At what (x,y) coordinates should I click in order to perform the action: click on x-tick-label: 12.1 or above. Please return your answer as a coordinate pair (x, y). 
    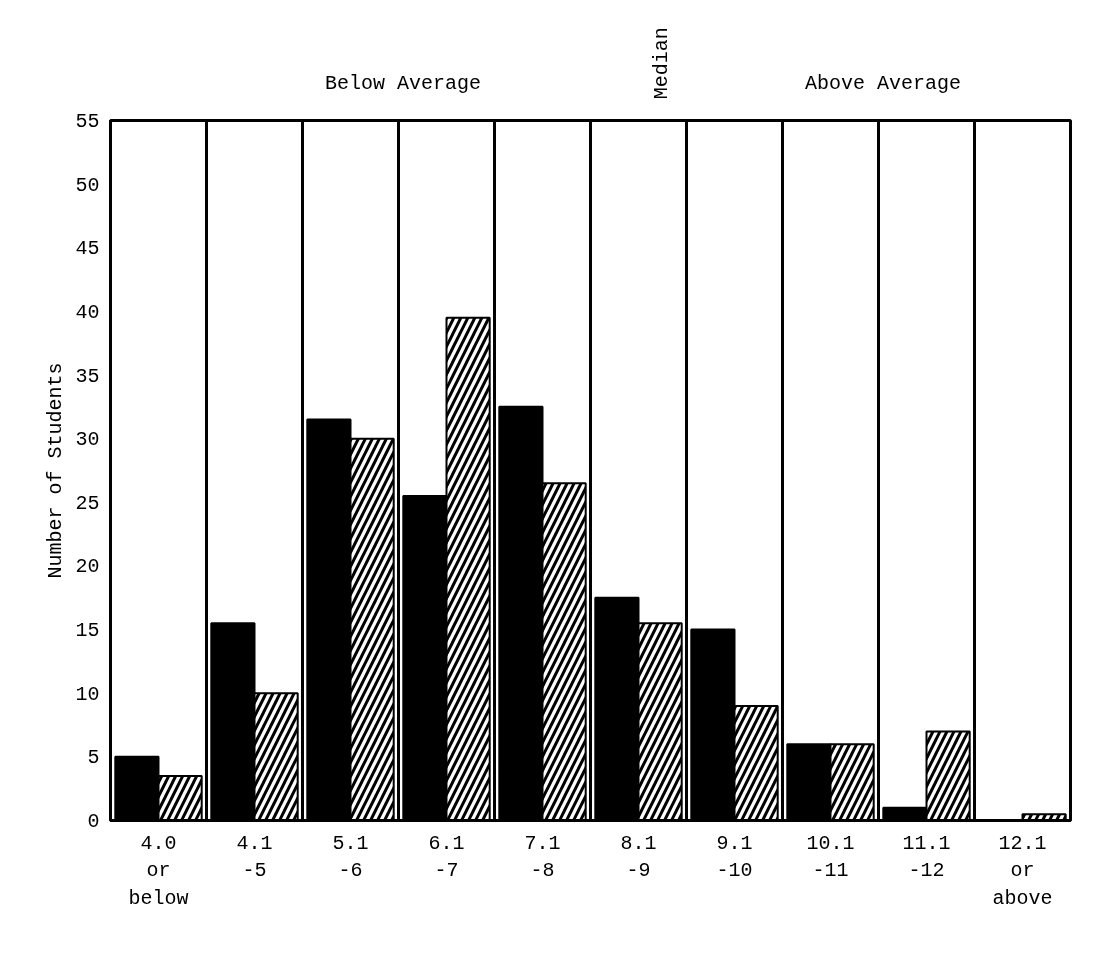
    Looking at the image, I should click on (1022, 870).